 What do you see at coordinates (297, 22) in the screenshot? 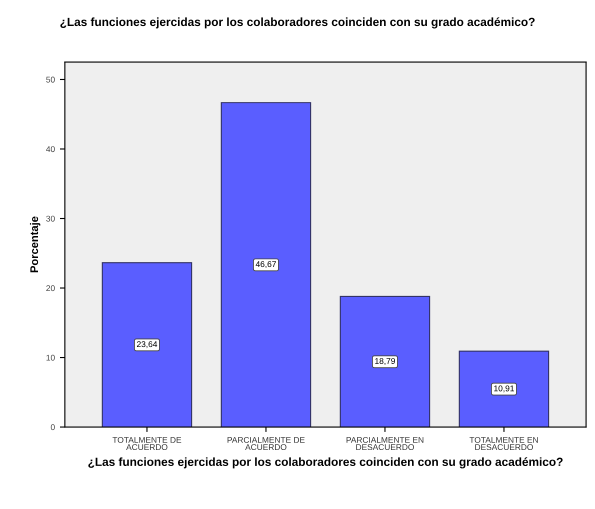
I see `chart-title: ¿Las funciones ejercidas por los colaboradores coinciden con su grado académico?` at bounding box center [297, 22].